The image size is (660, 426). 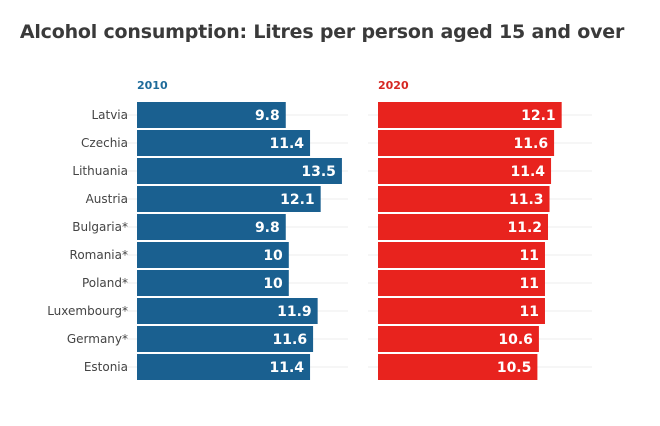 I want to click on data-label: 10.6, so click(x=515, y=340).